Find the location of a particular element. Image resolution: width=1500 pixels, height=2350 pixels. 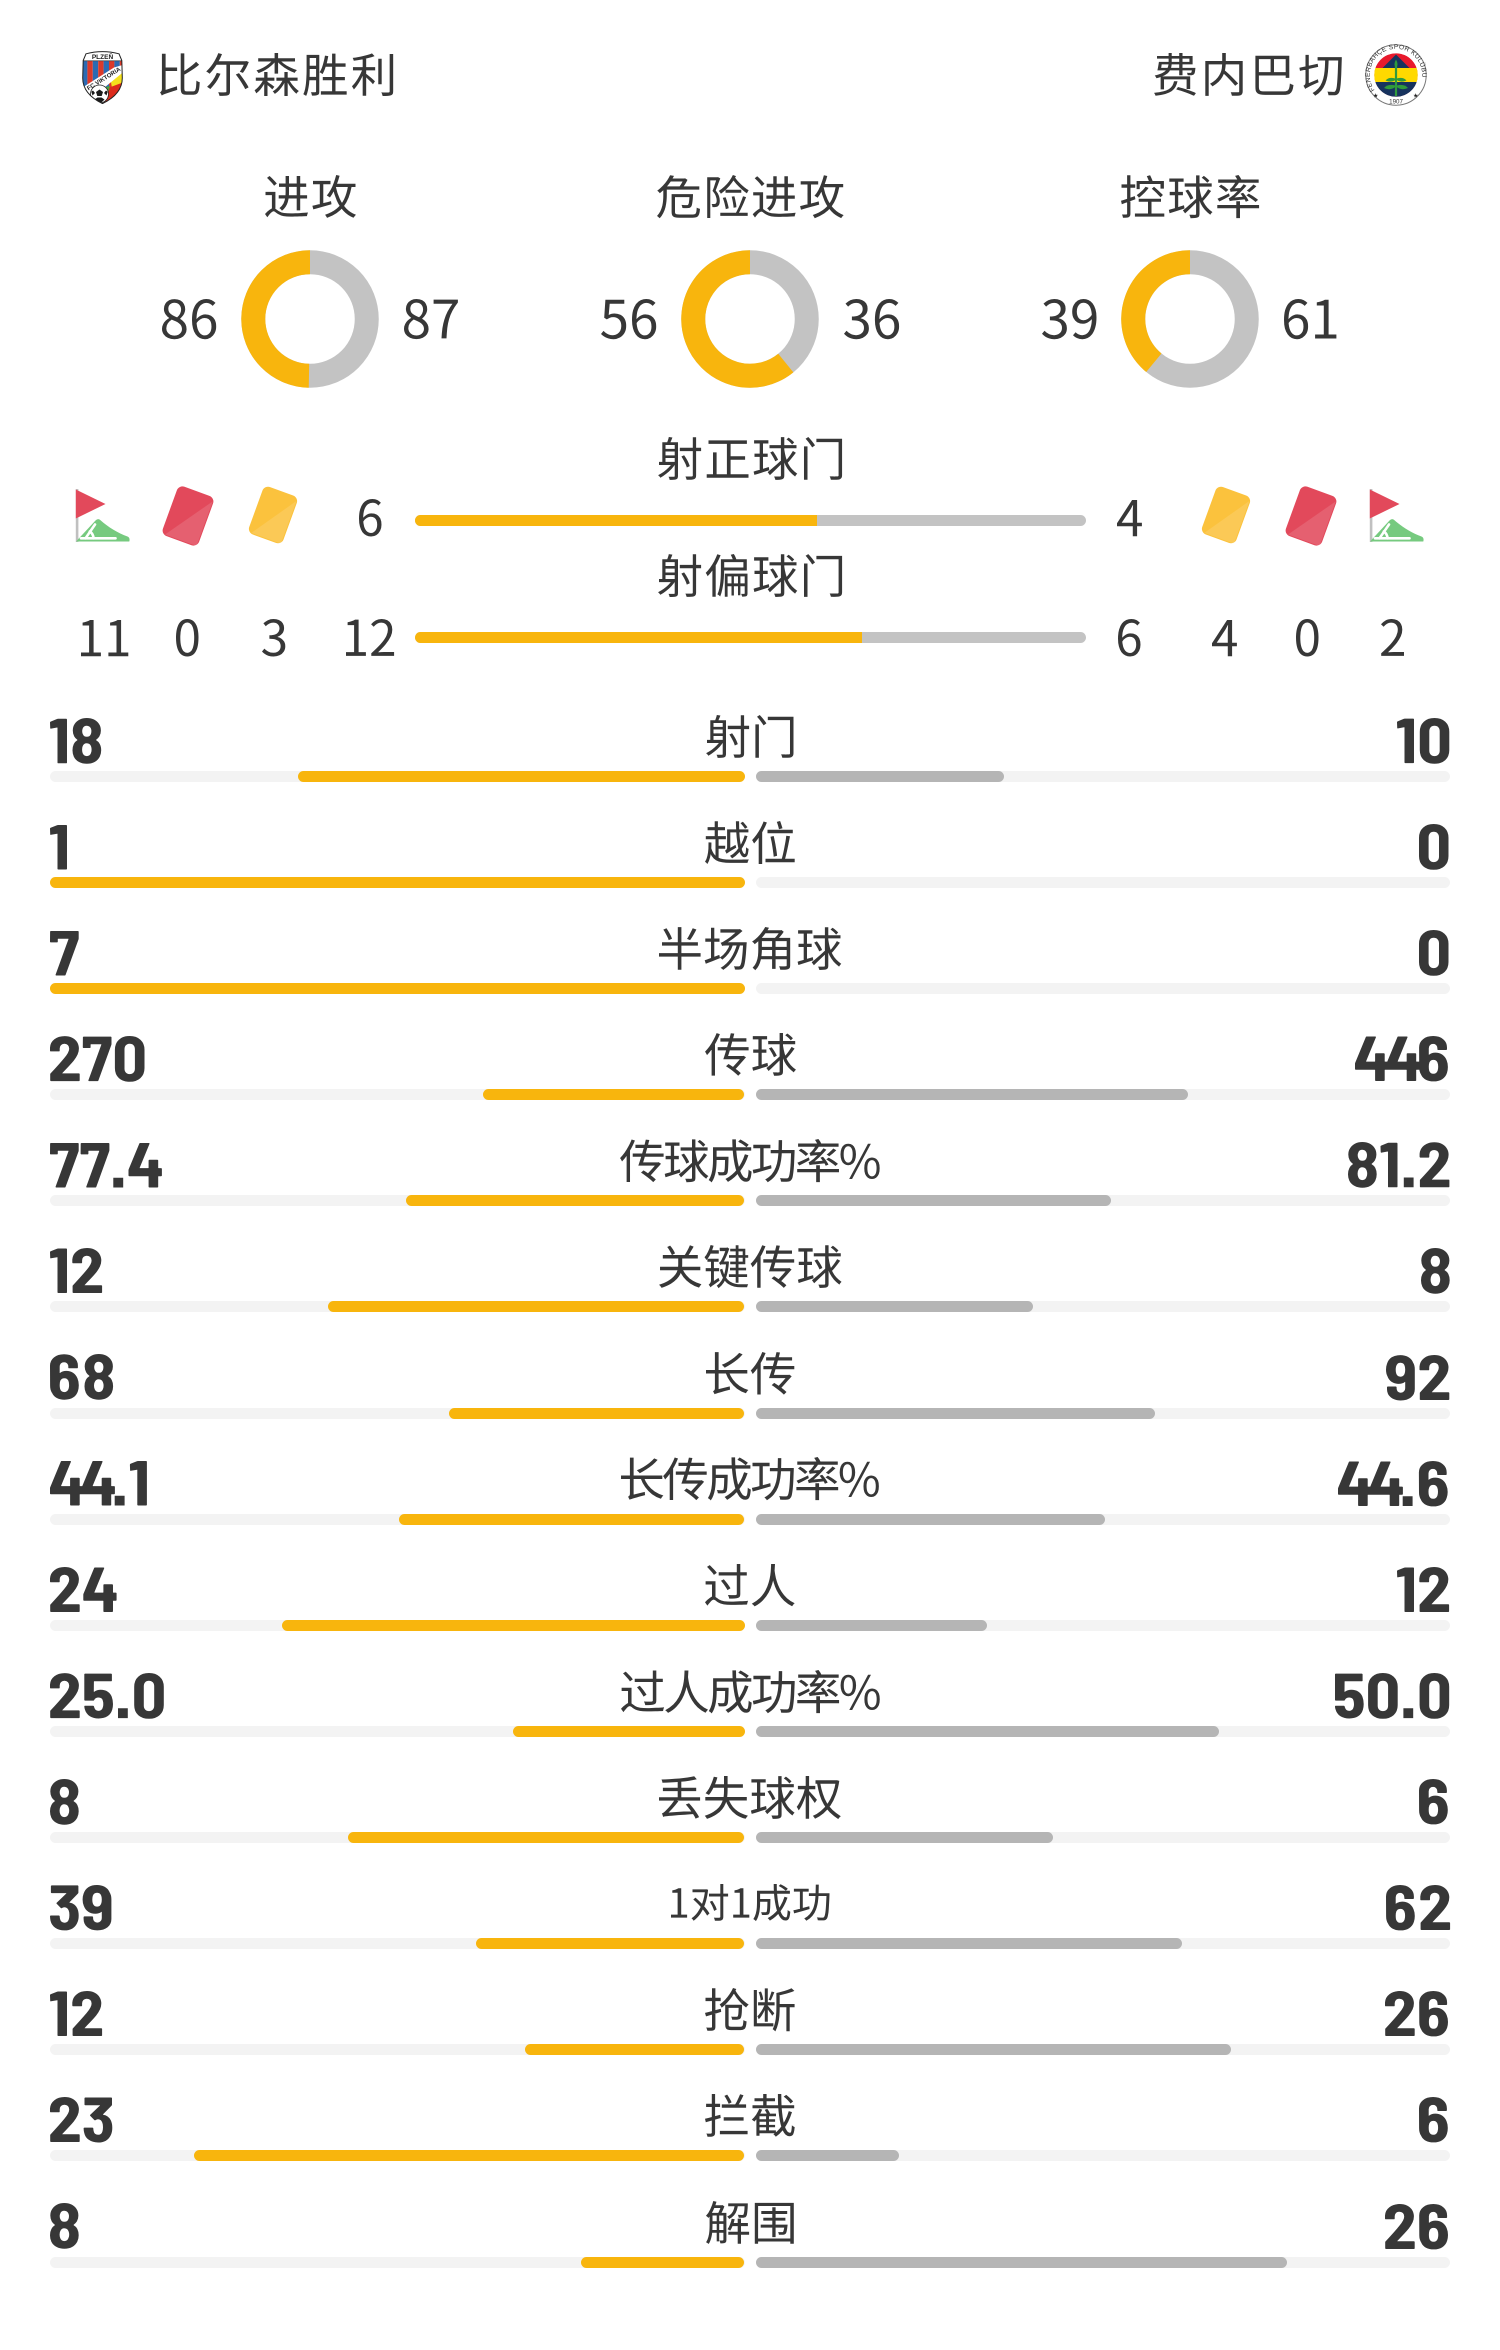

svg-text: PLZEŇ is located at coordinates (103, 56).